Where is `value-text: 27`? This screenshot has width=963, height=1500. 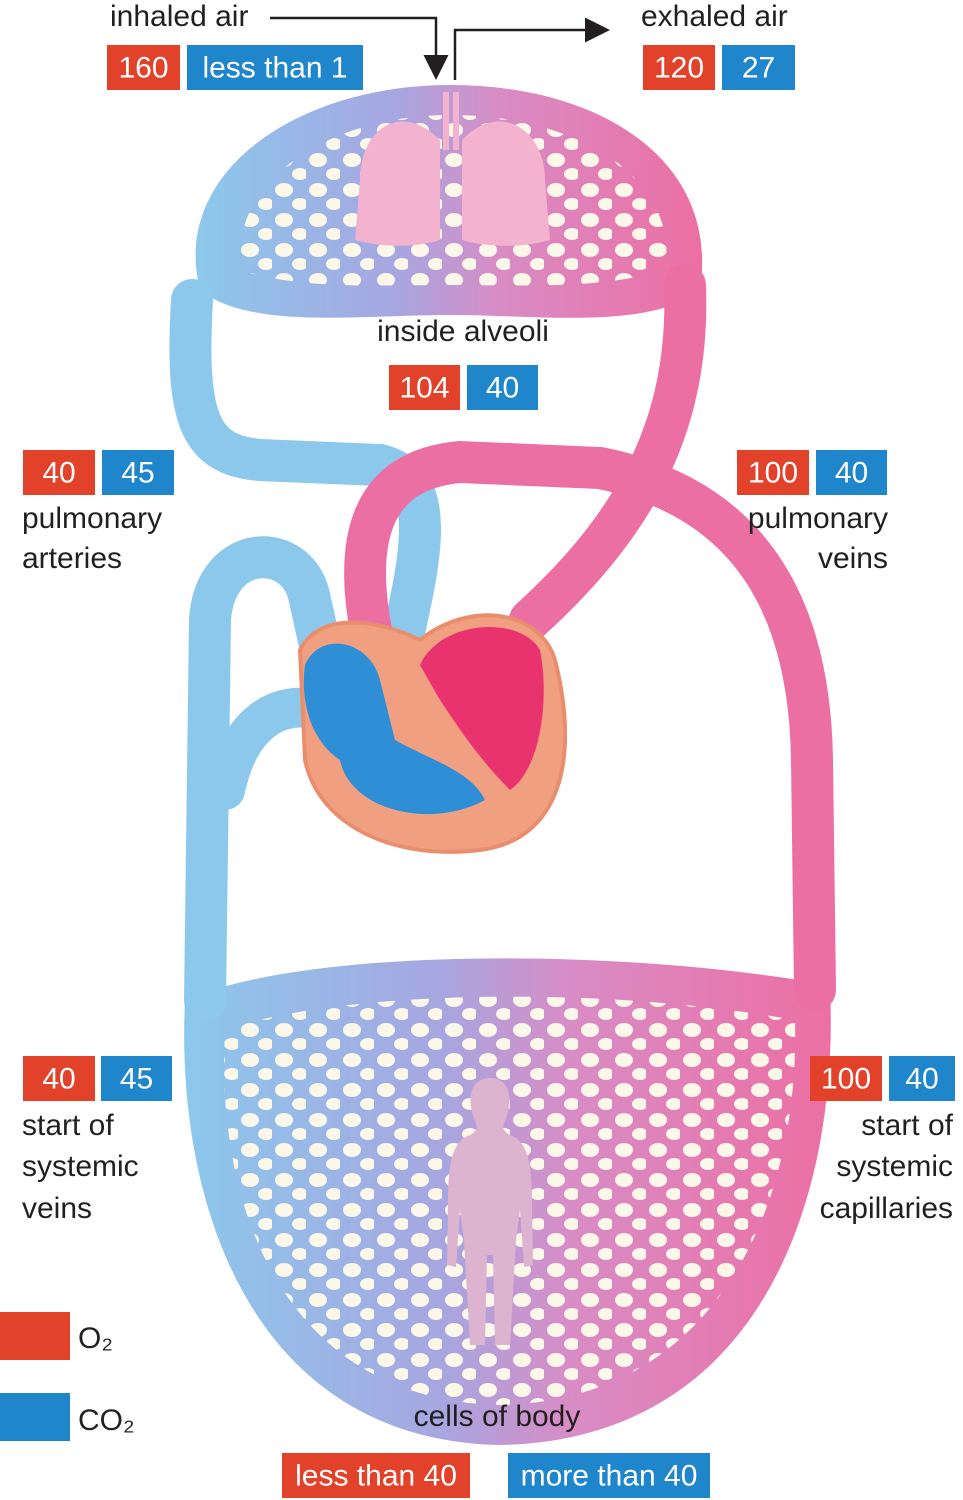
value-text: 27 is located at coordinates (758, 67).